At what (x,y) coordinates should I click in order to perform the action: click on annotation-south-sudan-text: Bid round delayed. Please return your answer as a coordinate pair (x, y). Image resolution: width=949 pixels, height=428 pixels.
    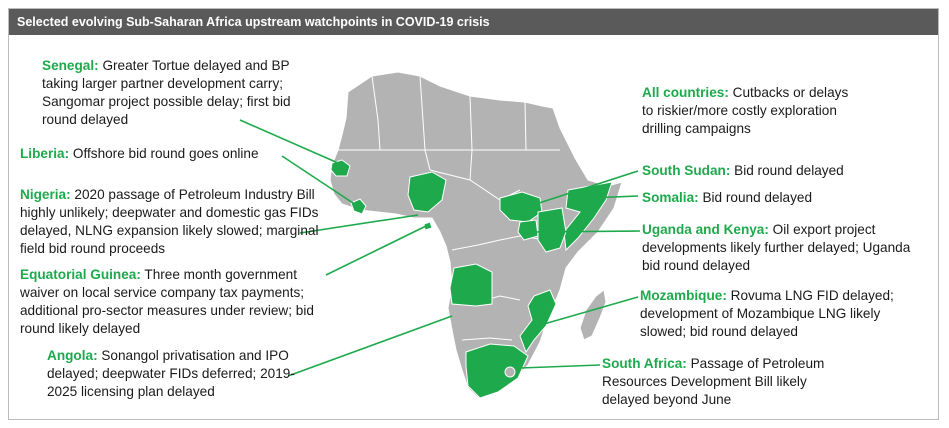
    Looking at the image, I should click on (787, 170).